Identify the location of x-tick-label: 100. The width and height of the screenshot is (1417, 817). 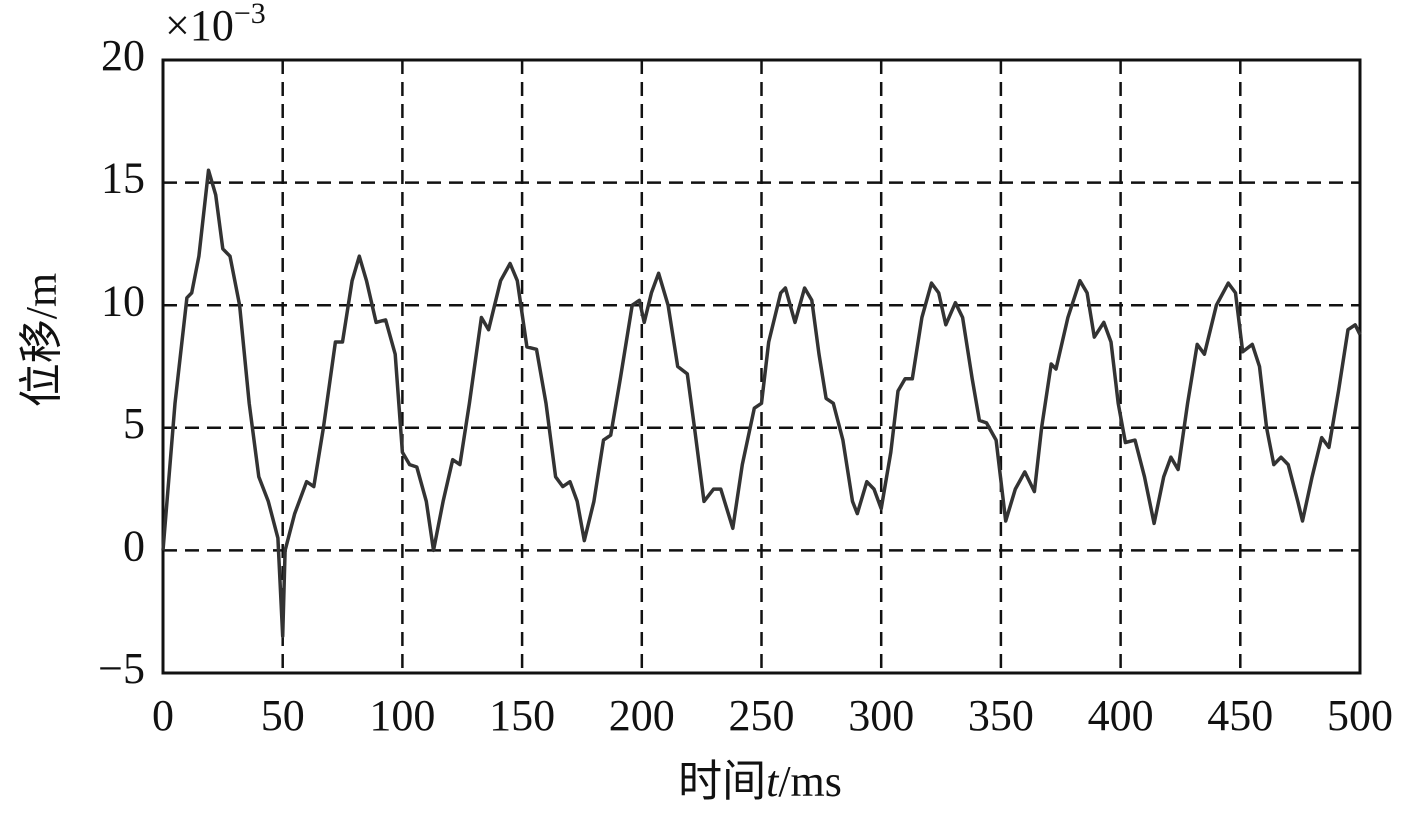
(402, 715).